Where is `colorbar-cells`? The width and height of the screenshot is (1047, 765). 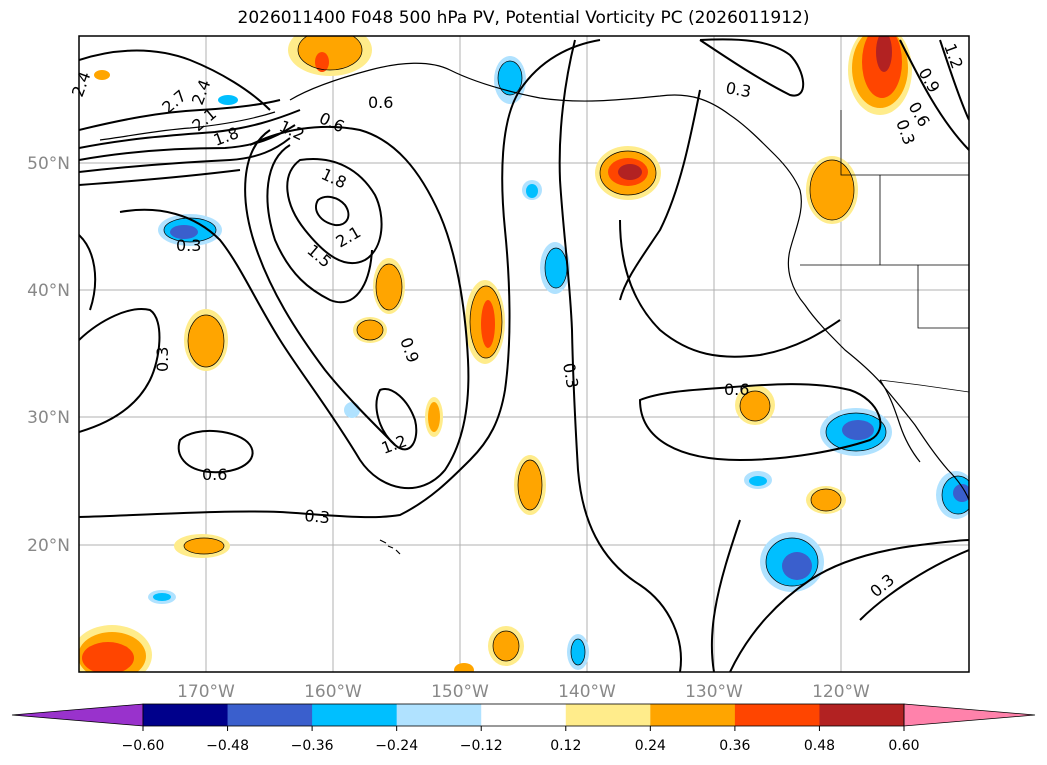 colorbar-cells is located at coordinates (524, 715).